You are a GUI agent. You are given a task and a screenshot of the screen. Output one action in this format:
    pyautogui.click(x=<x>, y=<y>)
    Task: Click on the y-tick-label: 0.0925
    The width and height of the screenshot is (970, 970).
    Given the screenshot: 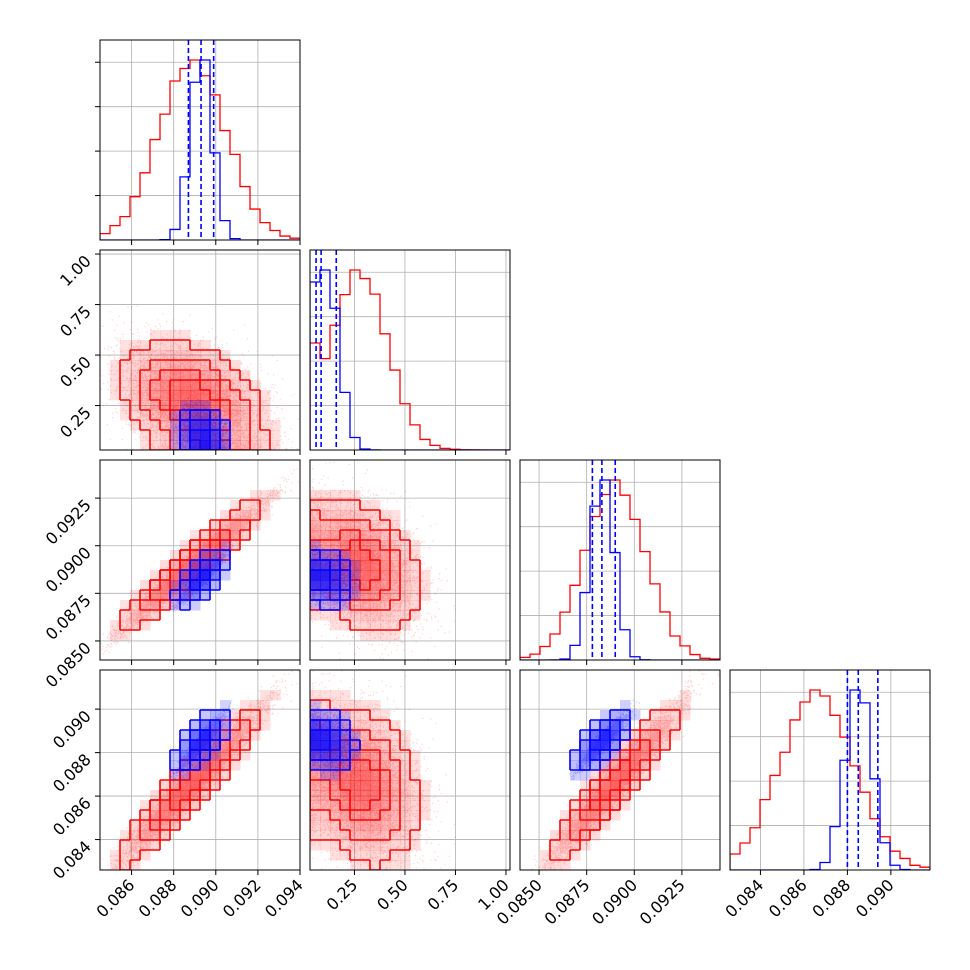 What is the action you would take?
    pyautogui.click(x=68, y=521)
    